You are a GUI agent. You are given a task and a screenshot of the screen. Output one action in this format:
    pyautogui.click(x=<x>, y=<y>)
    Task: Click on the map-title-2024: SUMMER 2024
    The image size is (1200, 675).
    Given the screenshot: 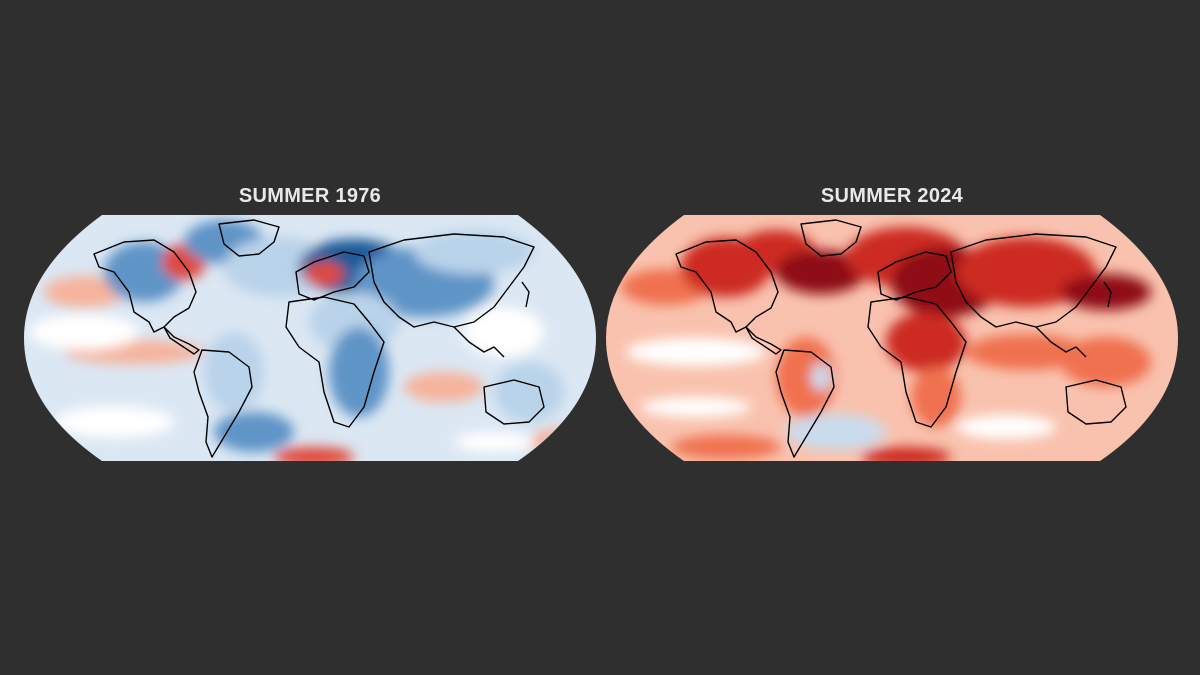 What is the action you would take?
    pyautogui.click(x=892, y=196)
    